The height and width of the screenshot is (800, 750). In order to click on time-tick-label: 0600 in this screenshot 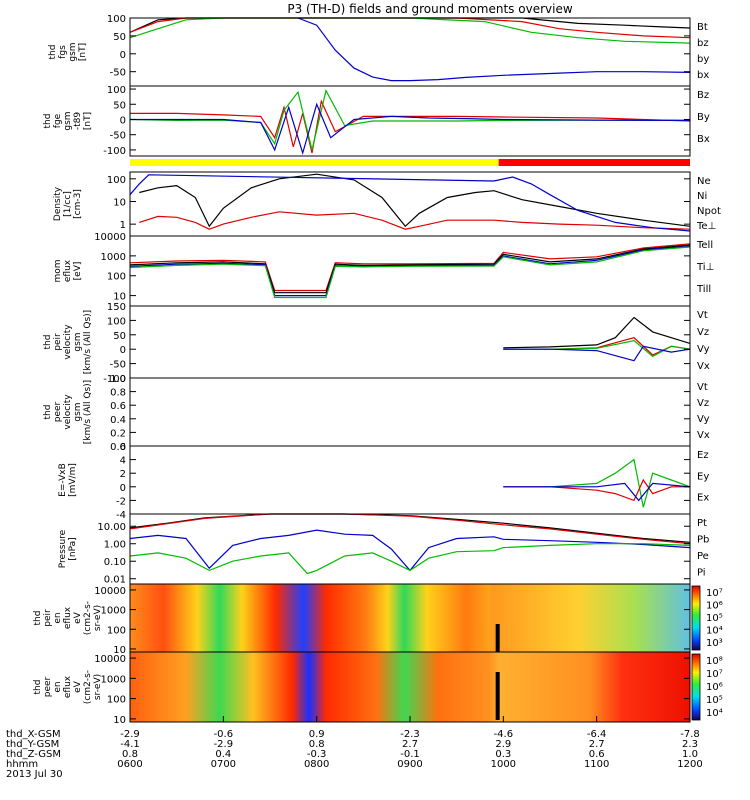, I will do `click(129, 764)`.